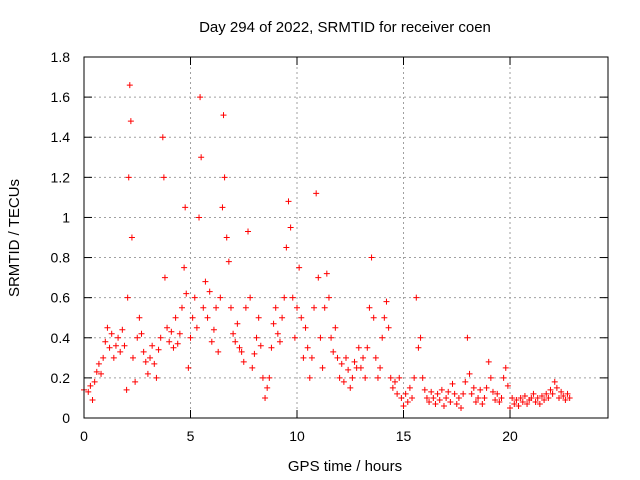 The image size is (640, 480). I want to click on x-axis-title: GPS time / hours, so click(345, 466).